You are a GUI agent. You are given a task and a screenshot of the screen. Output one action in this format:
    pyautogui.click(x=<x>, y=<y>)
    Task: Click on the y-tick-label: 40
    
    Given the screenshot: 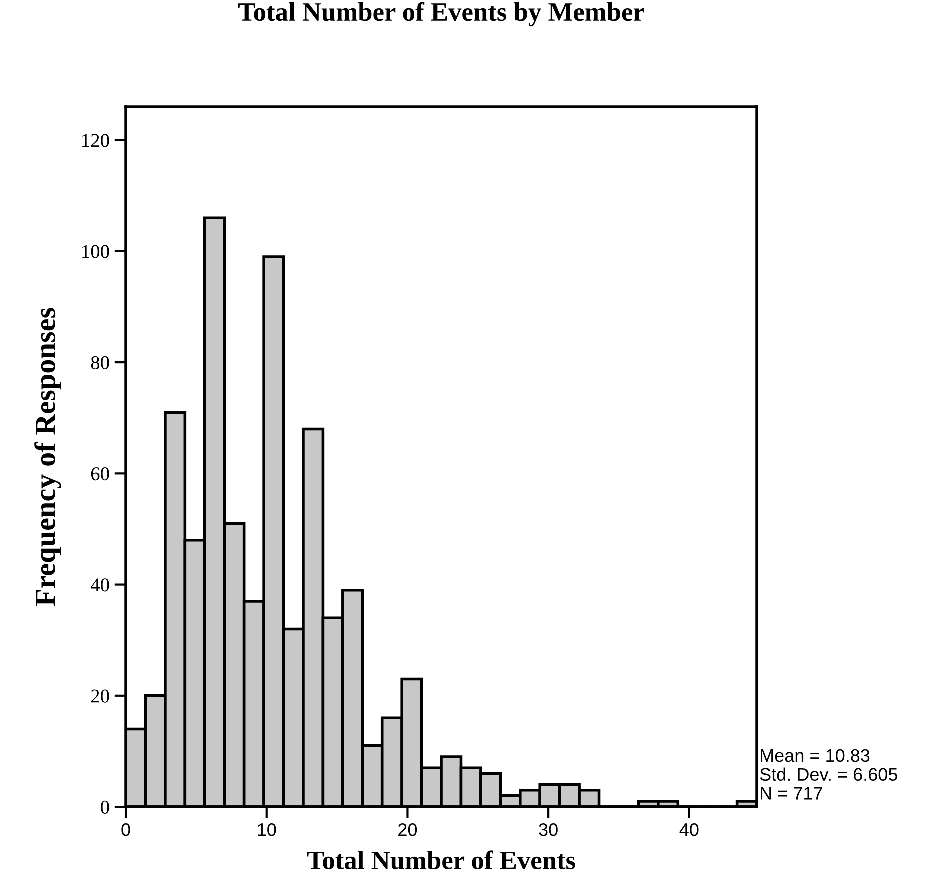 What is the action you would take?
    pyautogui.click(x=100, y=585)
    